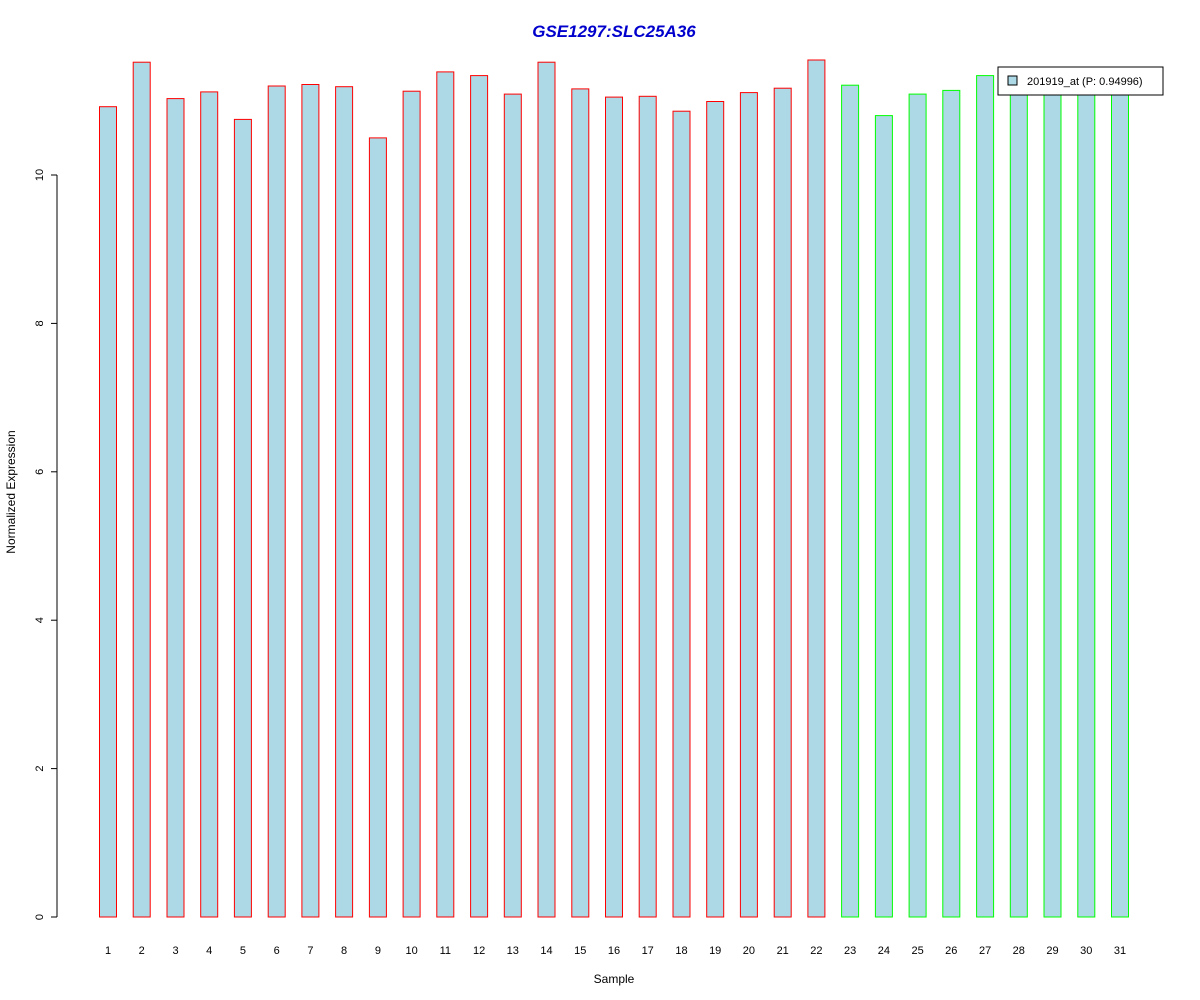 Image resolution: width=1200 pixels, height=1000 pixels. What do you see at coordinates (614, 979) in the screenshot?
I see `x-axis-label: Sample` at bounding box center [614, 979].